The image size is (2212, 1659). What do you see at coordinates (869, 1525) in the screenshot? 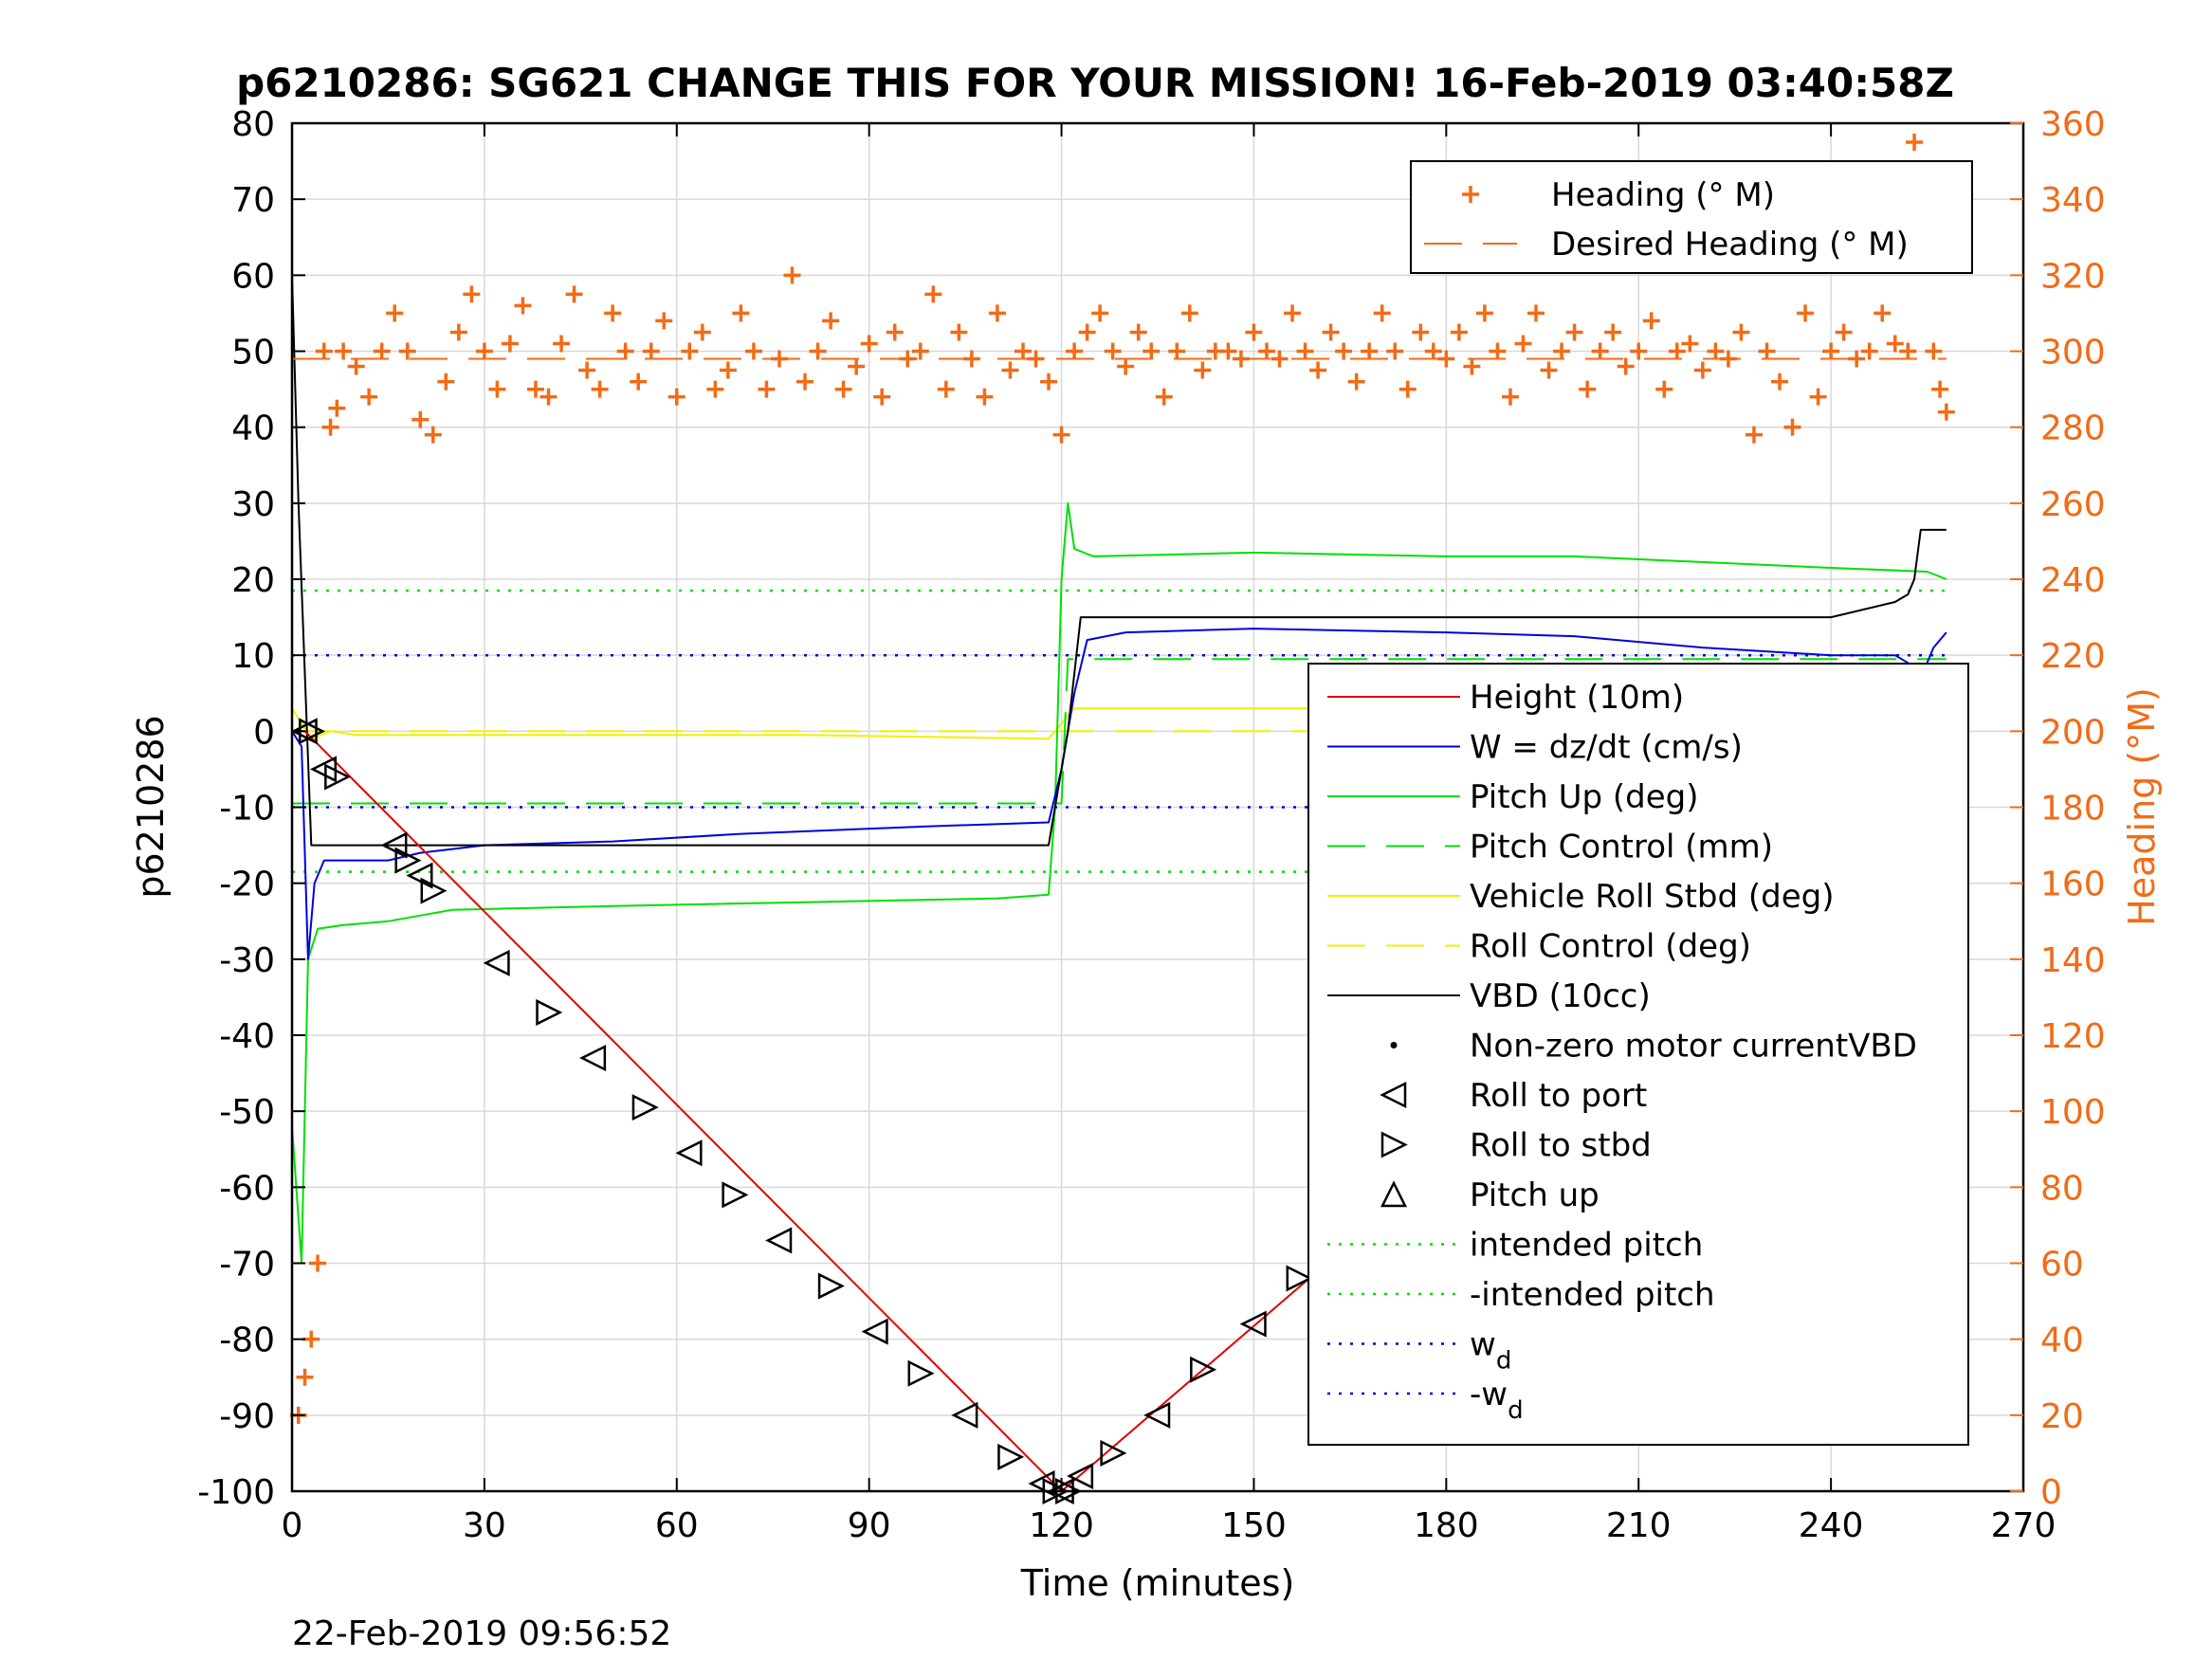
I see `x-tick-label: 90` at bounding box center [869, 1525].